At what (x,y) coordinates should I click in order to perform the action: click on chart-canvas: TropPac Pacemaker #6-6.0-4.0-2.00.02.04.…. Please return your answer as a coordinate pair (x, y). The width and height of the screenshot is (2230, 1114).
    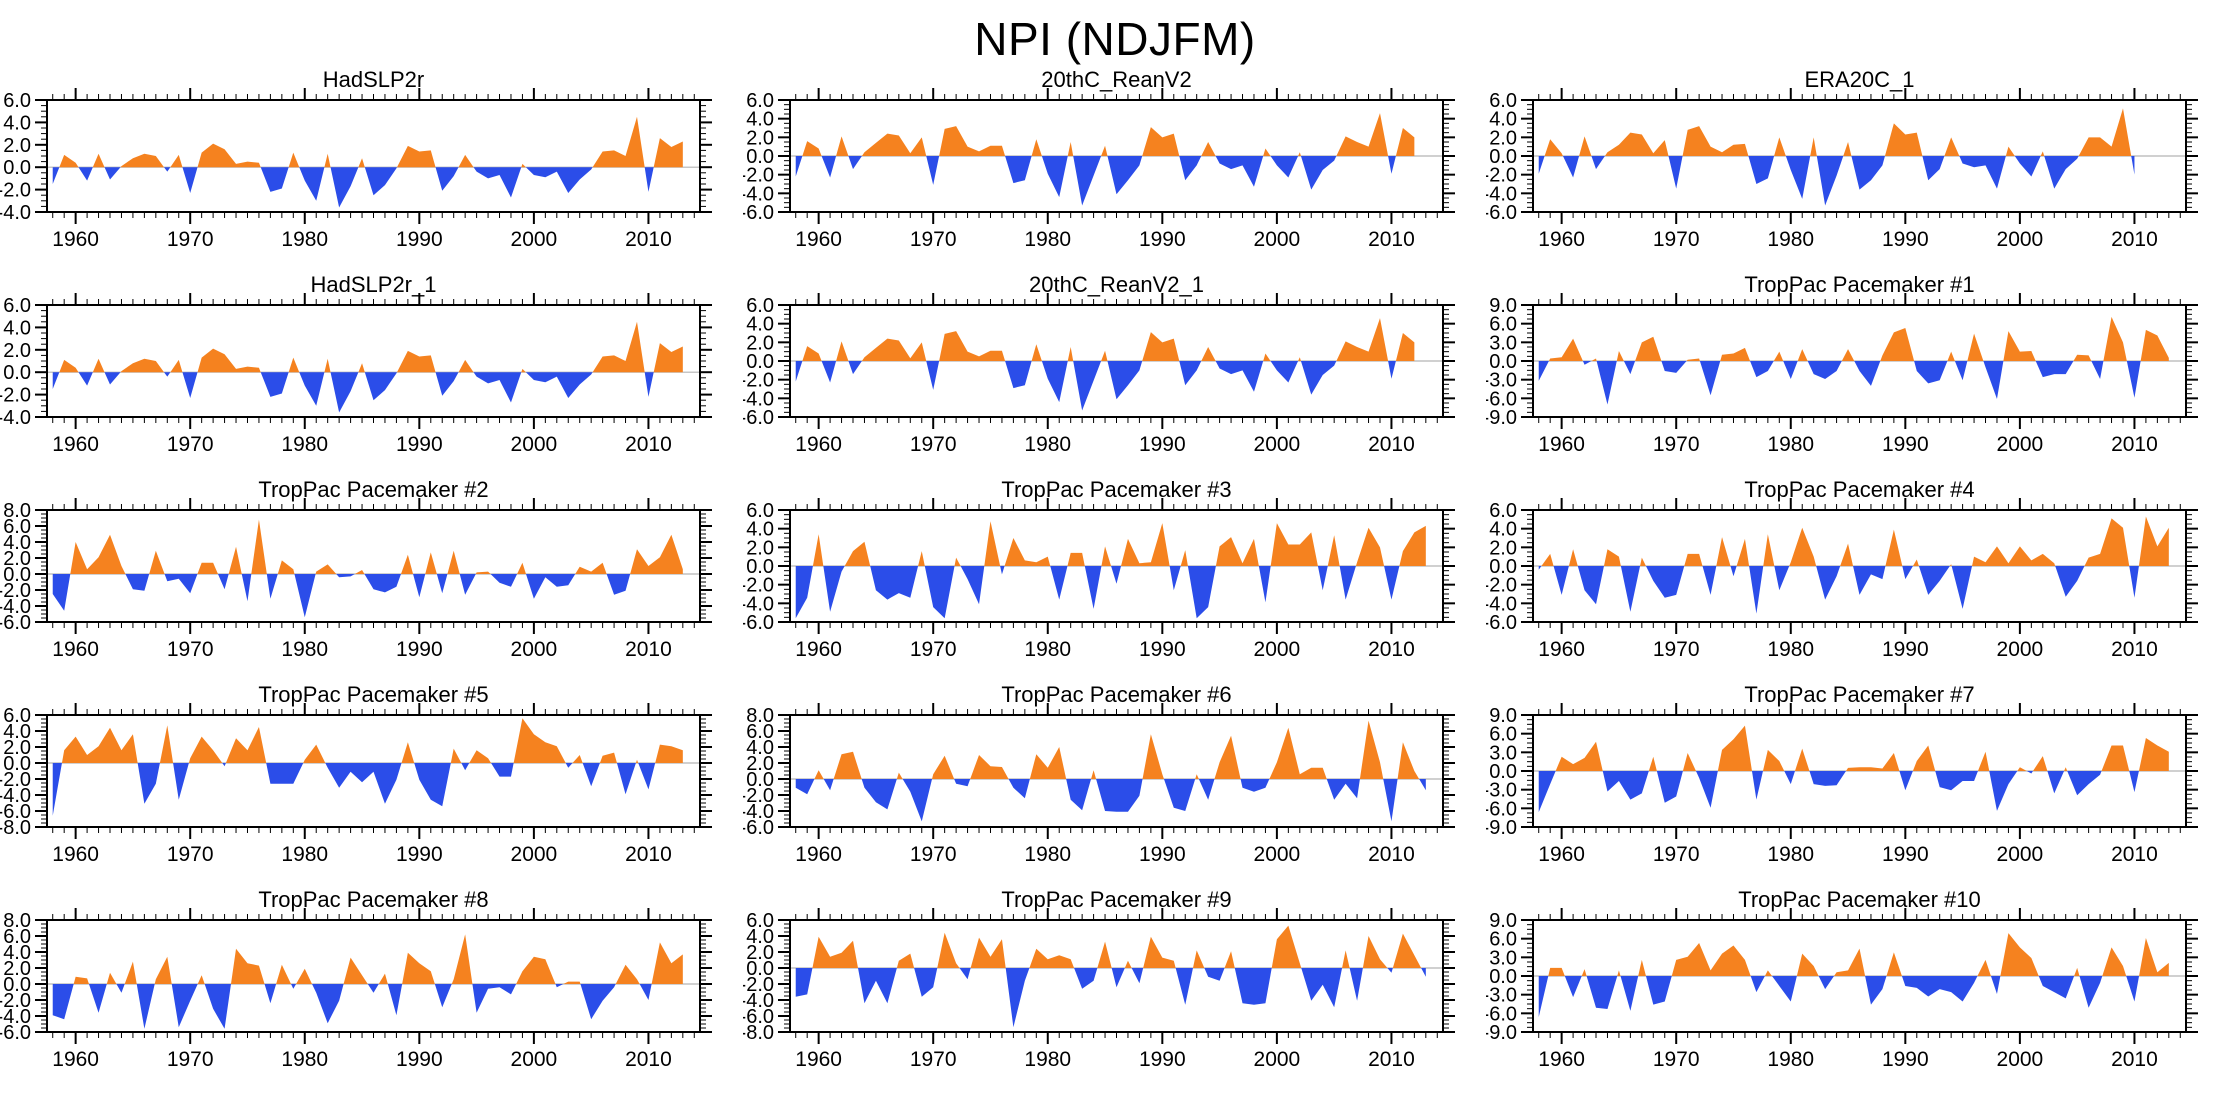
    Looking at the image, I should click on (1099, 775).